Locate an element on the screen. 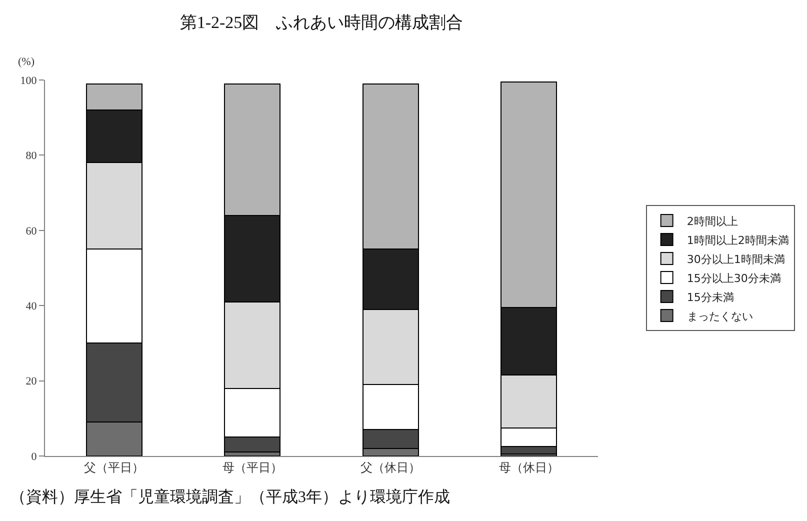 The height and width of the screenshot is (521, 807). y-tick-label: 100 is located at coordinates (29, 80).